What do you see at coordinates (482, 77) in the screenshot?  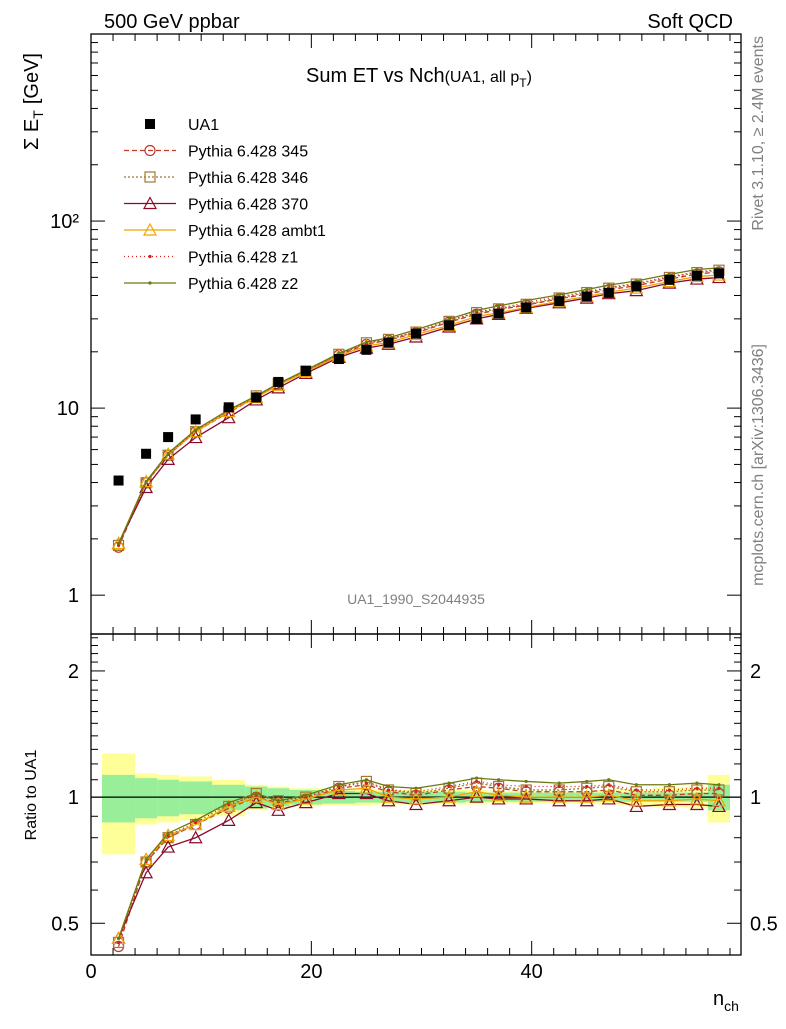 I see `chart-title-suffix: (UA1, all p` at bounding box center [482, 77].